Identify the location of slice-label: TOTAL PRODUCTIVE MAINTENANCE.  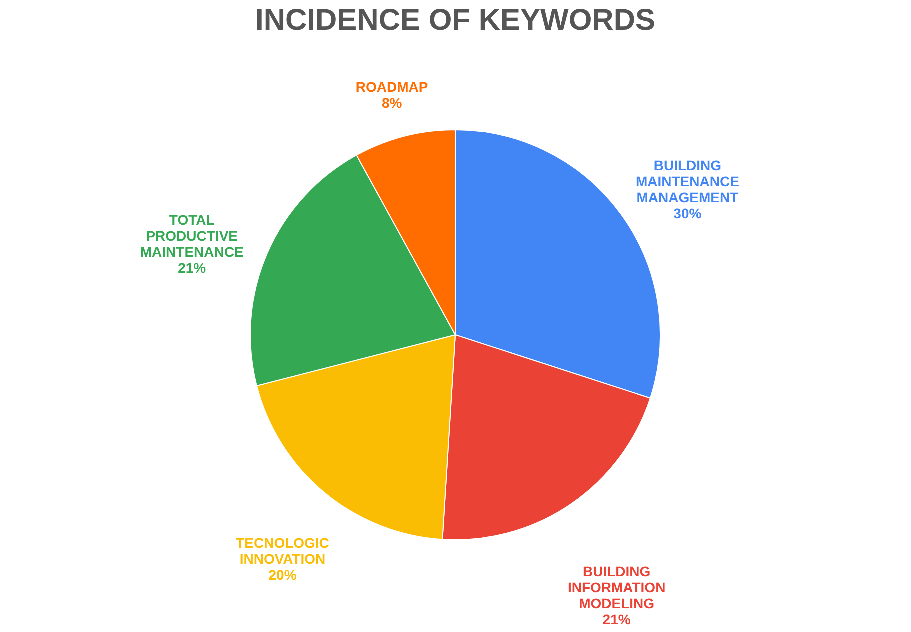
(192, 236).